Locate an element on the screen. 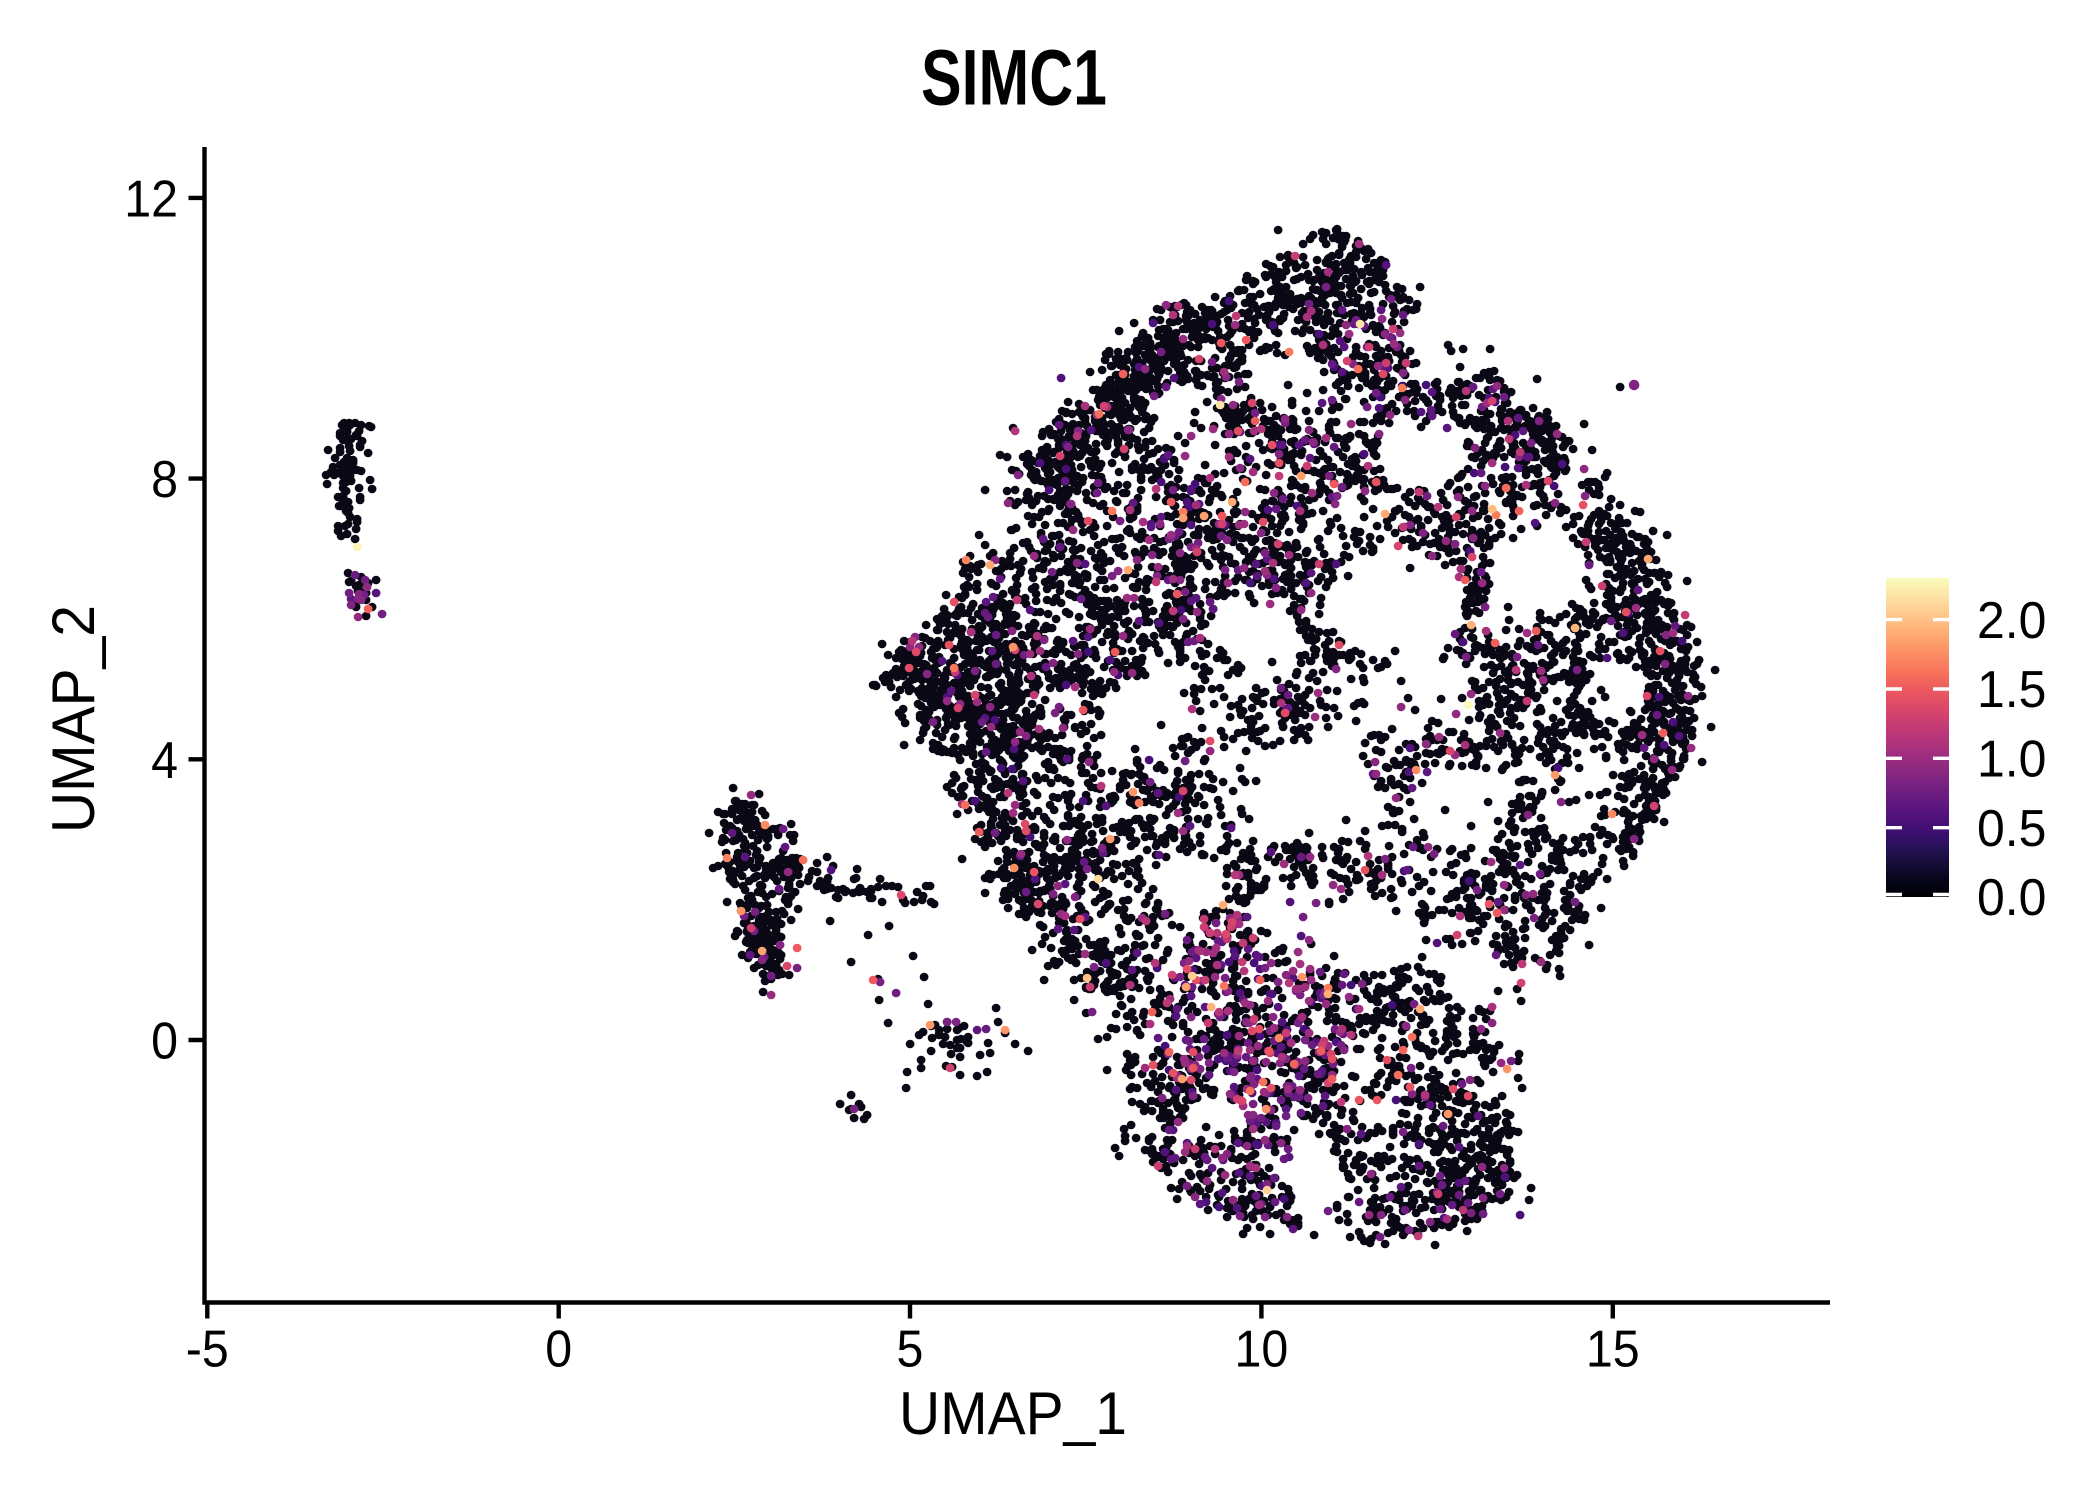  svg-text: UMAP_2 is located at coordinates (74, 719).